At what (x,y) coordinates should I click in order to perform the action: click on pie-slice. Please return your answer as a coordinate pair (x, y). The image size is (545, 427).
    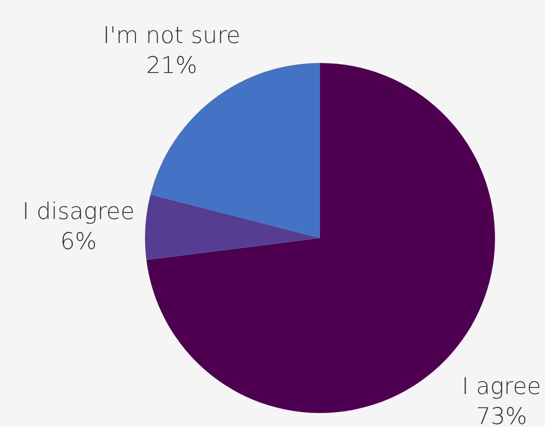
    Looking at the image, I should click on (232, 227).